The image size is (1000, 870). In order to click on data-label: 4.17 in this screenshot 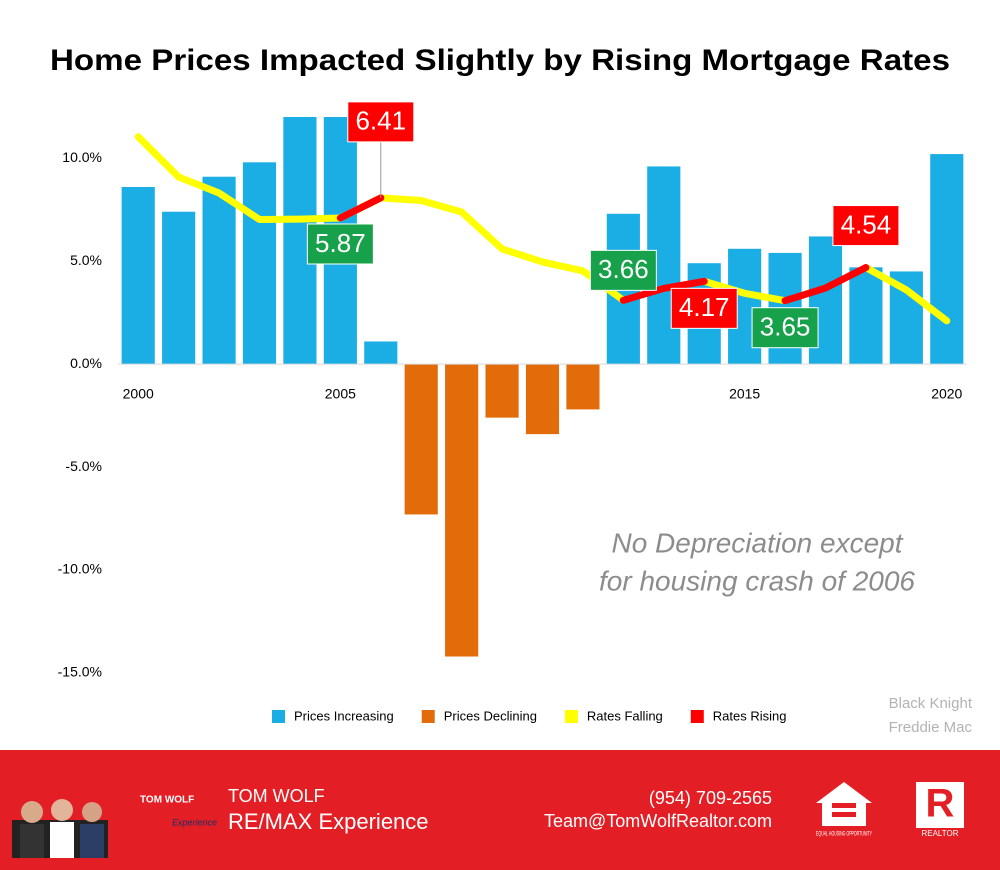, I will do `click(704, 307)`.